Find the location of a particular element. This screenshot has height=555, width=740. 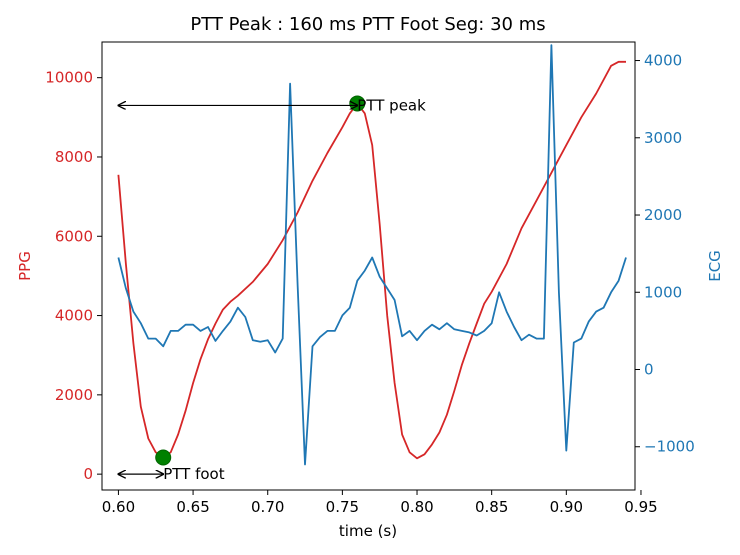

y-right-tick-label: 0 is located at coordinates (649, 370).